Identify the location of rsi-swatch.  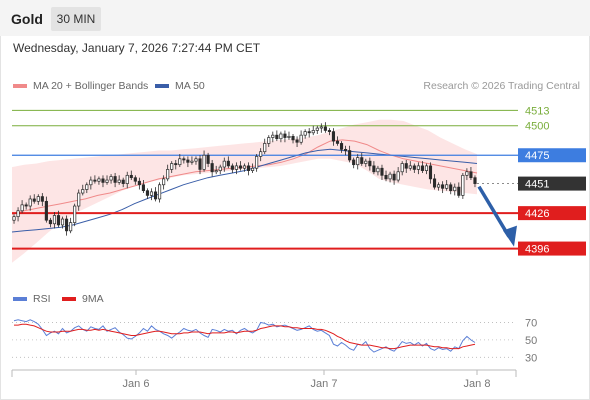
(20, 299).